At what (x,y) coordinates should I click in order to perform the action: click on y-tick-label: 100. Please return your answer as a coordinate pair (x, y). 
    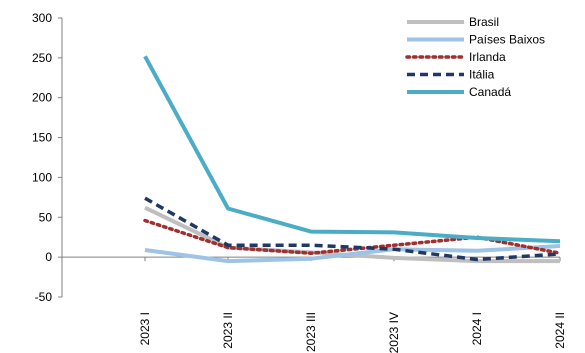
    Looking at the image, I should click on (42, 177).